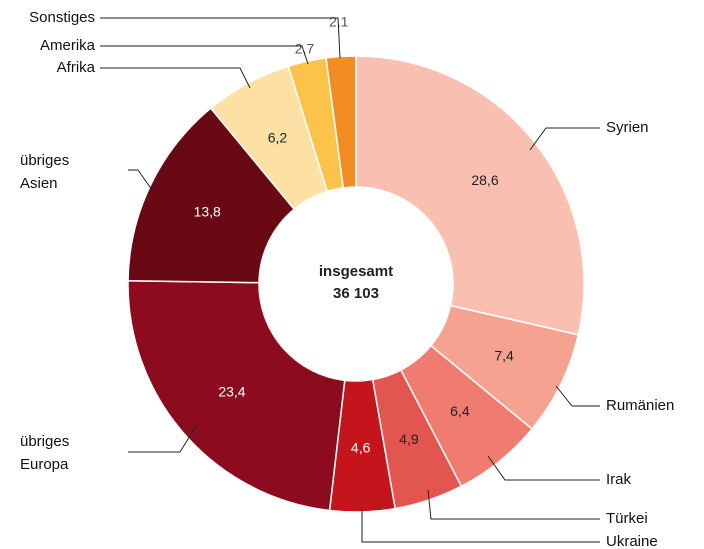 This screenshot has width=704, height=549. What do you see at coordinates (409, 439) in the screenshot?
I see `value-label: 4,9` at bounding box center [409, 439].